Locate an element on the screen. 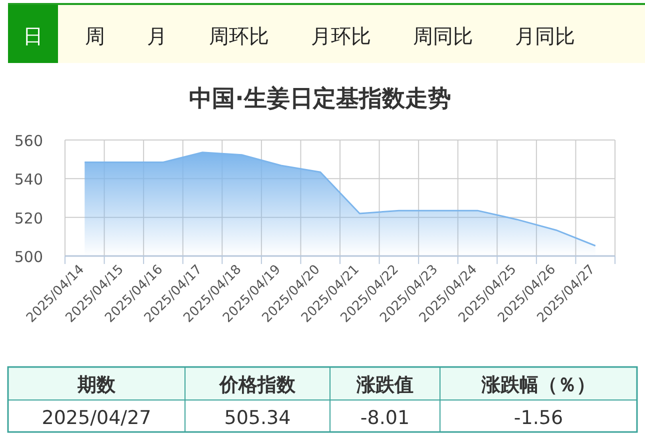 The height and width of the screenshot is (440, 645). y-tick-label: 500 is located at coordinates (28, 257).